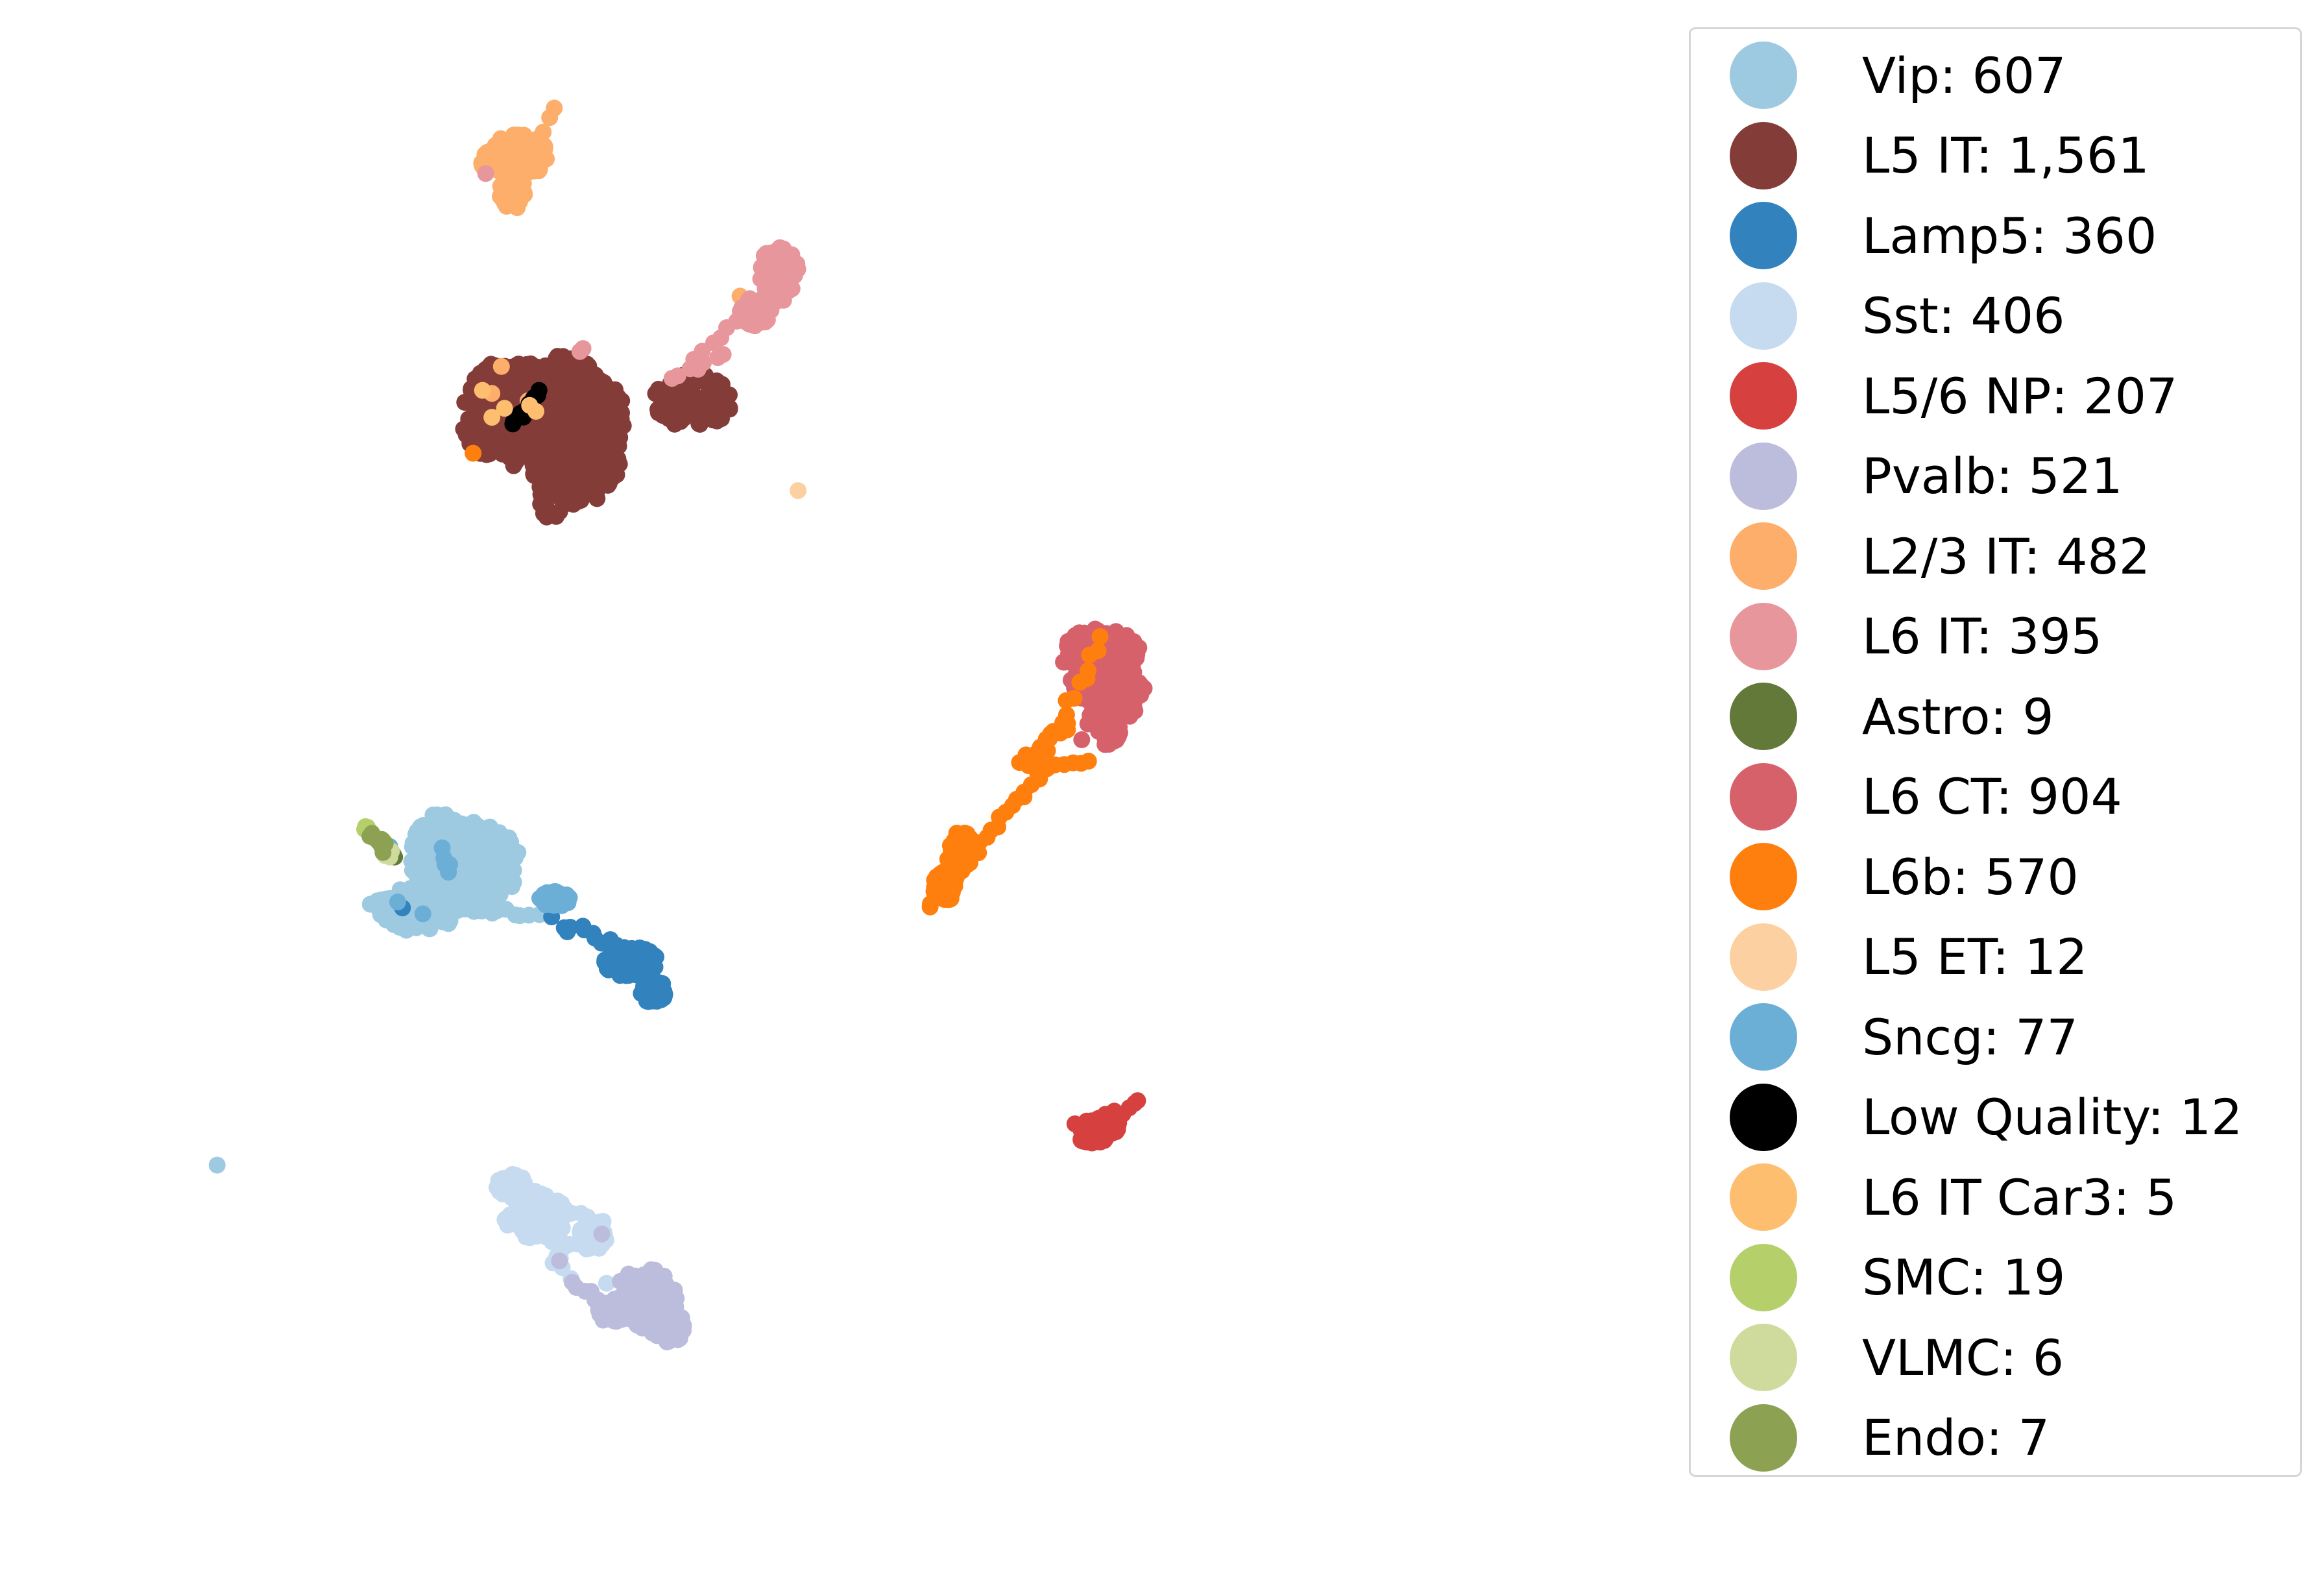 Image resolution: width=2324 pixels, height=1580 pixels. I want to click on legend-label: SMC: 19, so click(1964, 1277).